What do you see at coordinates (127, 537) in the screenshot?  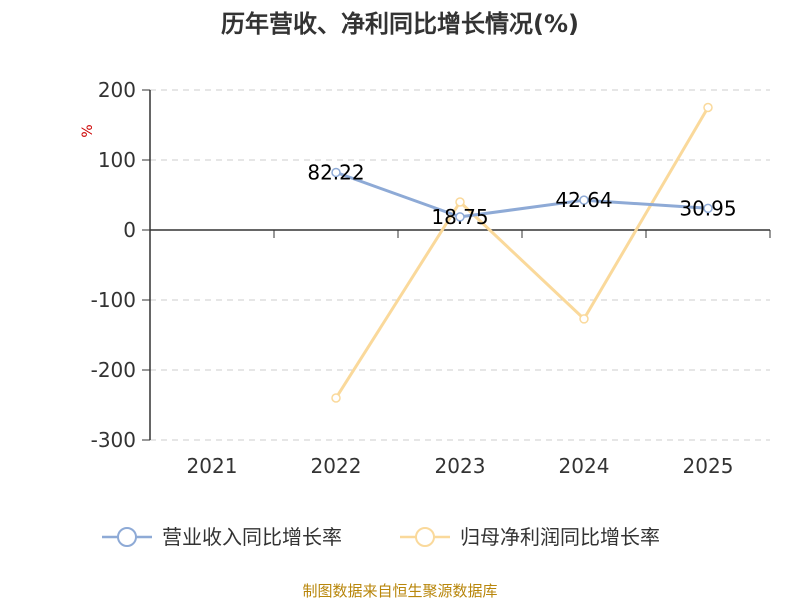 I see `legend-marker-revenue` at bounding box center [127, 537].